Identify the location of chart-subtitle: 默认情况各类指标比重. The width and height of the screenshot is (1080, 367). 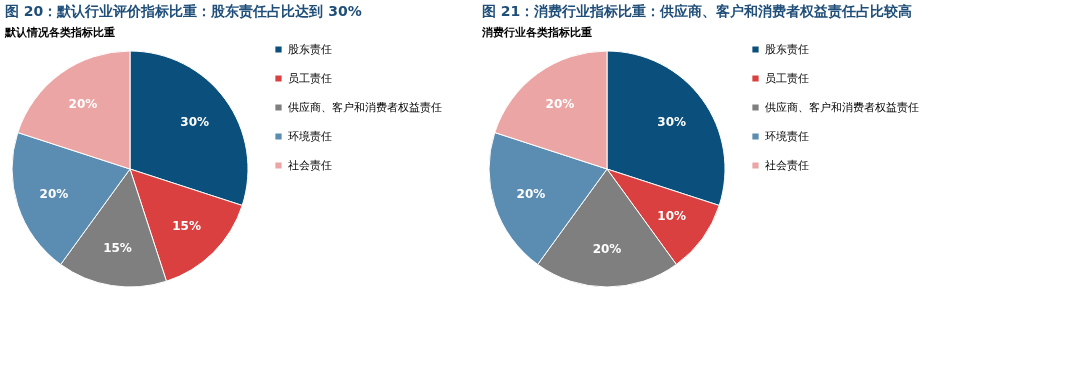
(59, 32).